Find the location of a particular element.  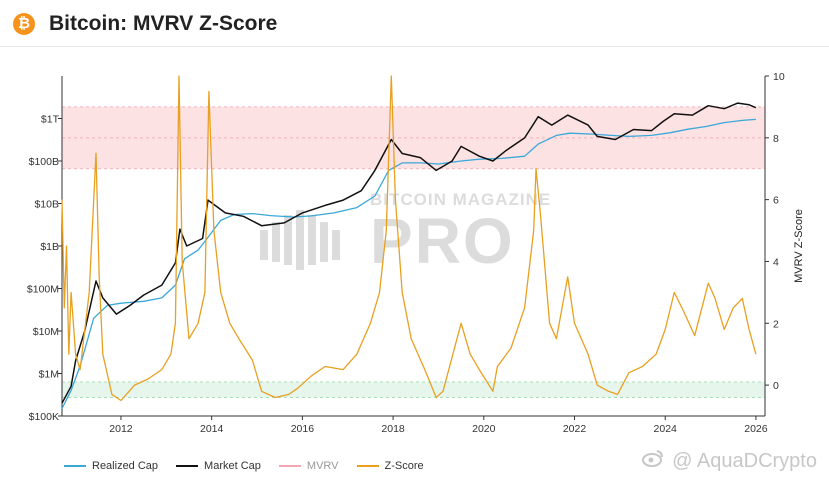

x-tick-label: 2020 is located at coordinates (484, 429).